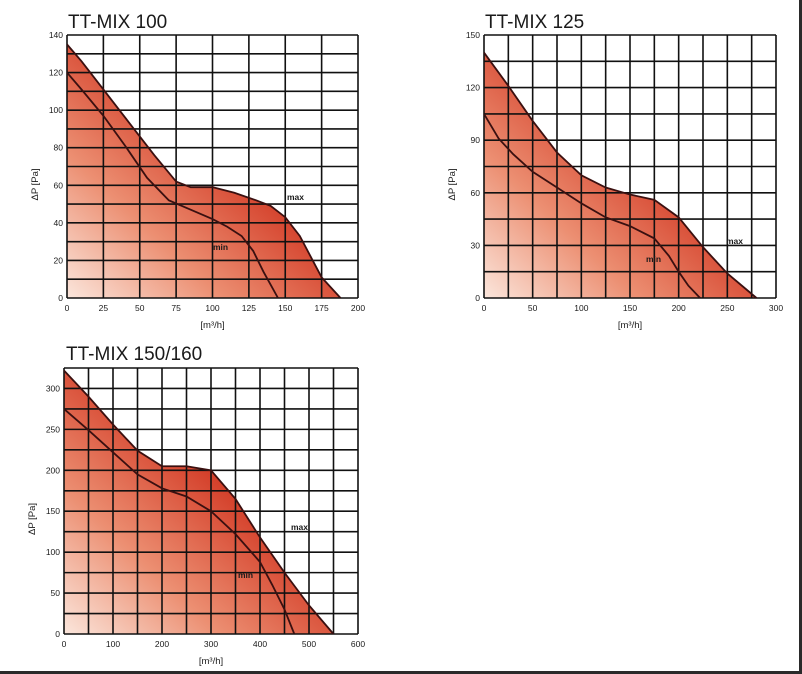 The height and width of the screenshot is (674, 802). I want to click on y-tick-label: 20, so click(59, 260).